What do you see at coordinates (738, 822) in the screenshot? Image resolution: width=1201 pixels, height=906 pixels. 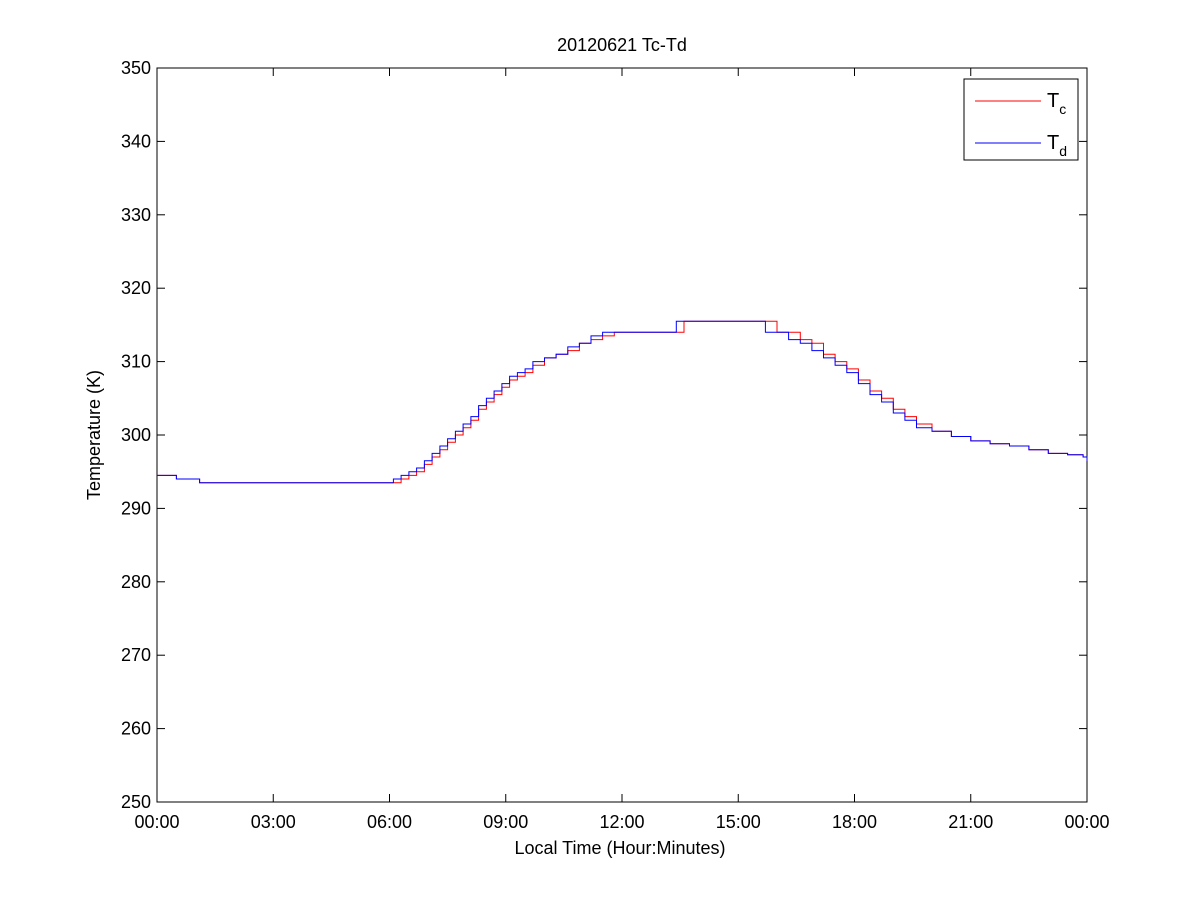 I see `x-tick-label: 15:00` at bounding box center [738, 822].